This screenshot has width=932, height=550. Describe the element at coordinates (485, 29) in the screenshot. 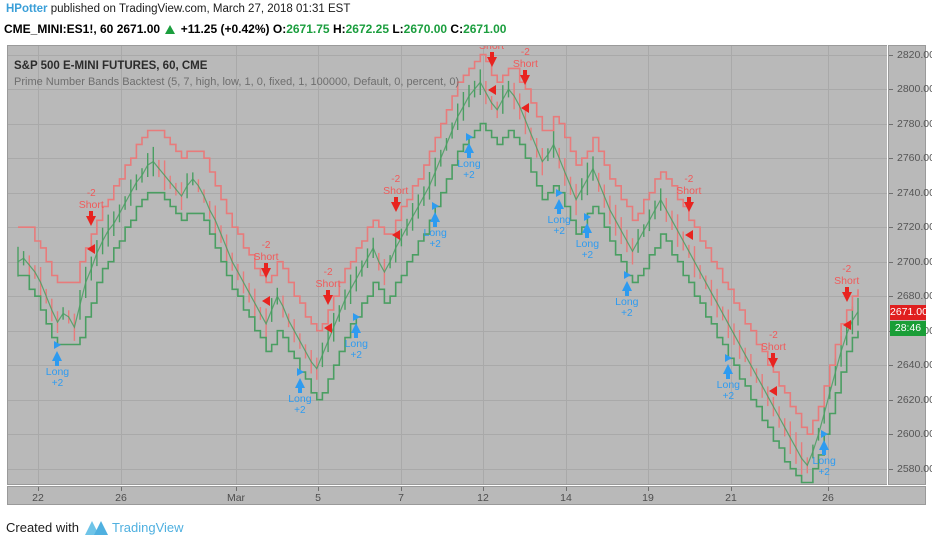

I see `close-value: 2671.00` at that location.